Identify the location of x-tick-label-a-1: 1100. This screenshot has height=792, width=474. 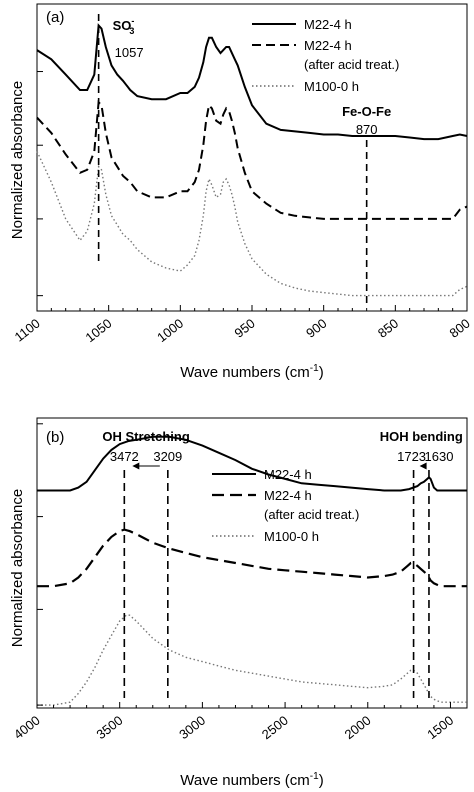
(27, 330).